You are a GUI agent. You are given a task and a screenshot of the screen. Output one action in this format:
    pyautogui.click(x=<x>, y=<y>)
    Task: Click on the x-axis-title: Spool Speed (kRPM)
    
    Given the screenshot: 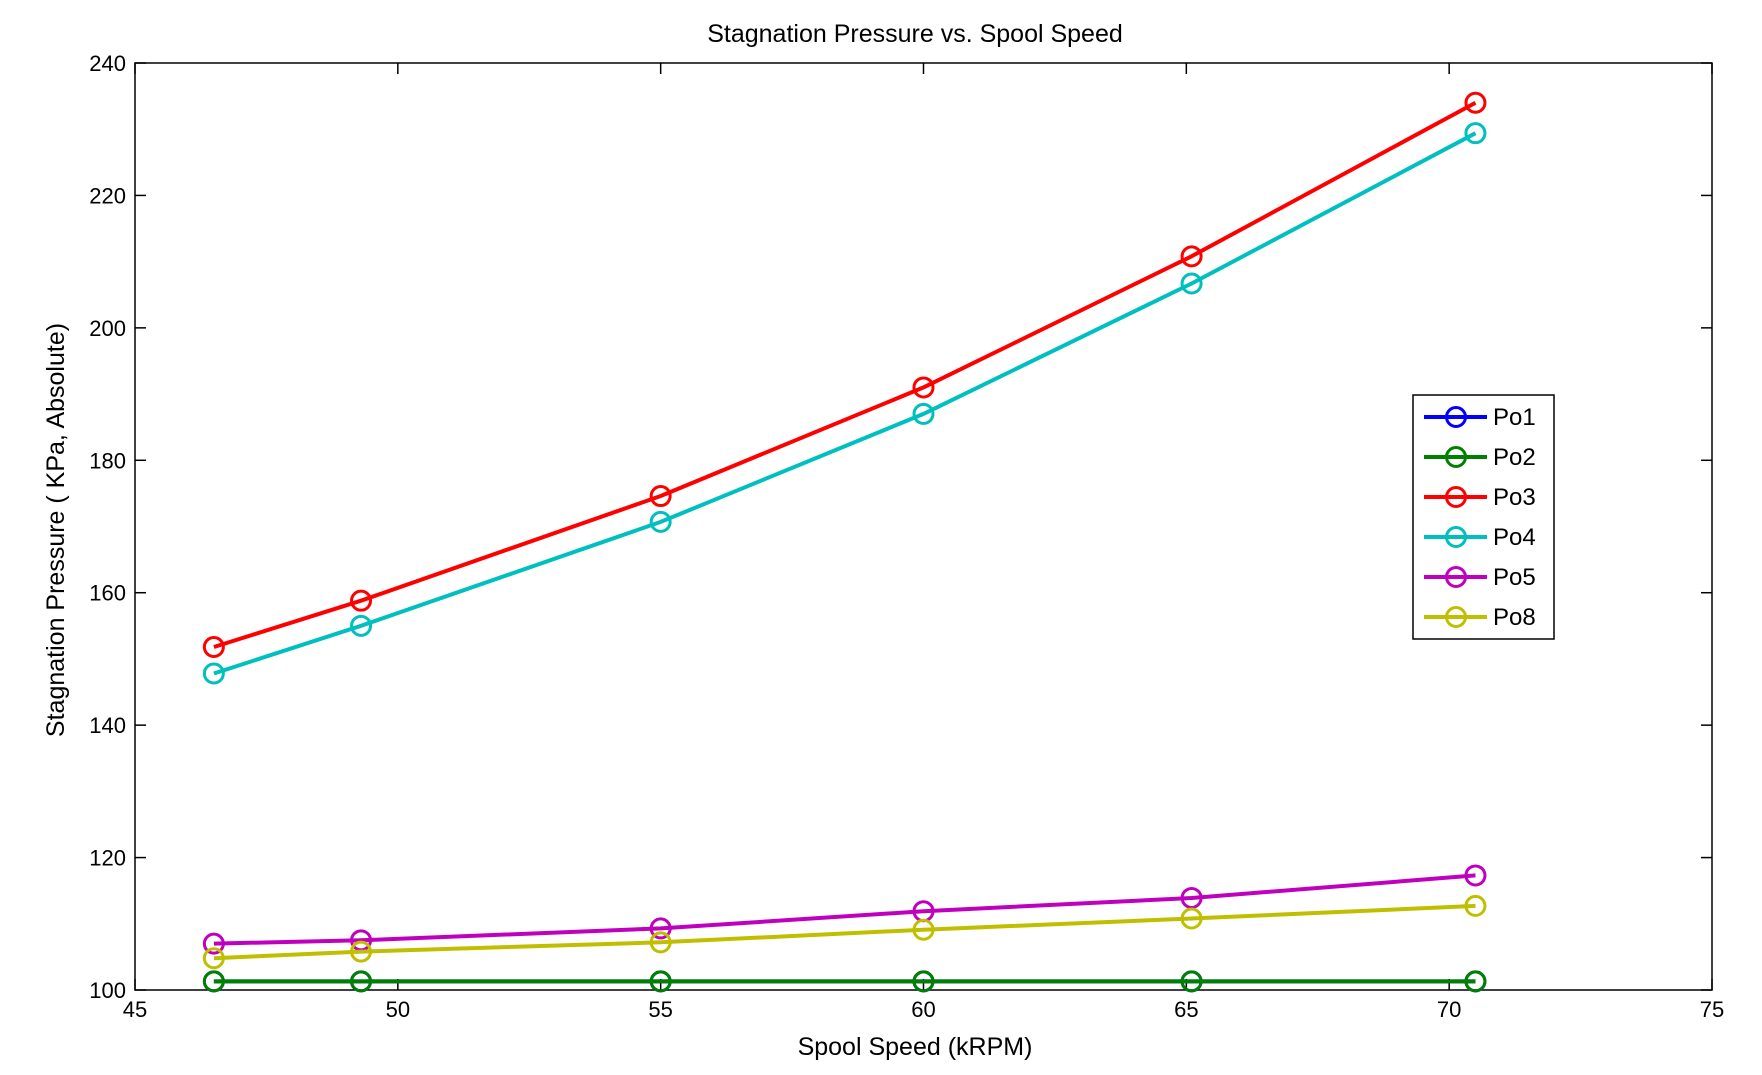 What is the action you would take?
    pyautogui.click(x=915, y=1047)
    